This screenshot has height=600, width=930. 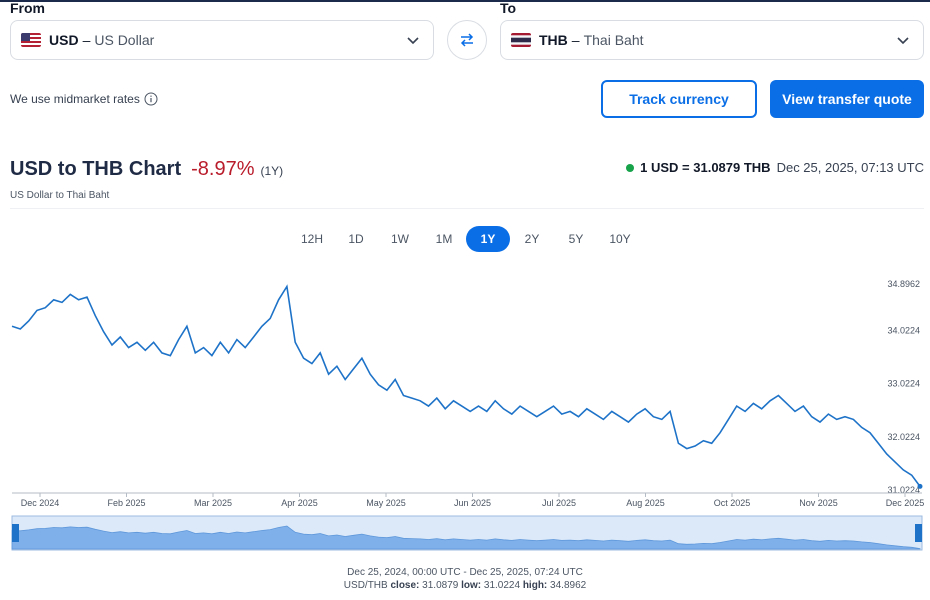 I want to click on stats-high-label: high:, so click(x=535, y=585).